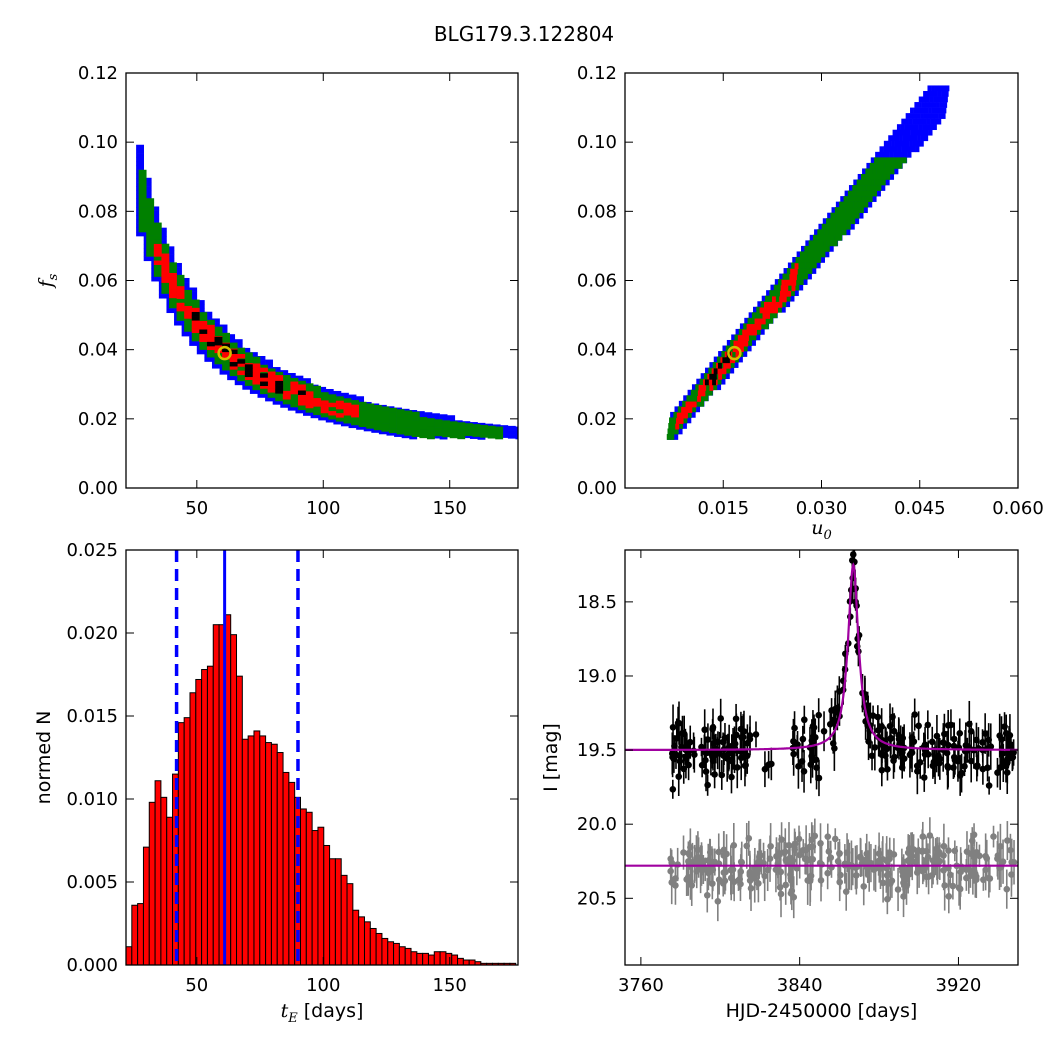 The image size is (1050, 1050). What do you see at coordinates (92, 716) in the screenshot?
I see `y-tick-label: 0.015` at bounding box center [92, 716].